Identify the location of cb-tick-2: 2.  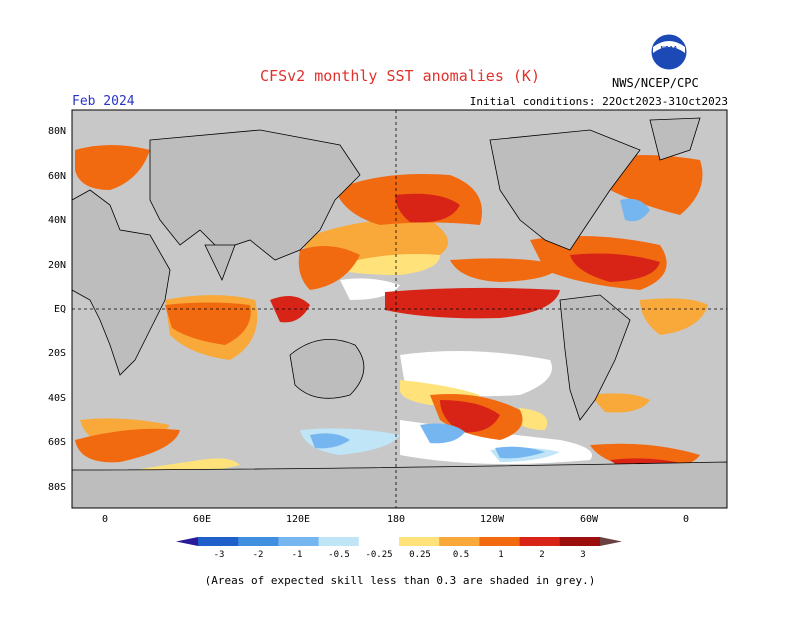
(541, 555).